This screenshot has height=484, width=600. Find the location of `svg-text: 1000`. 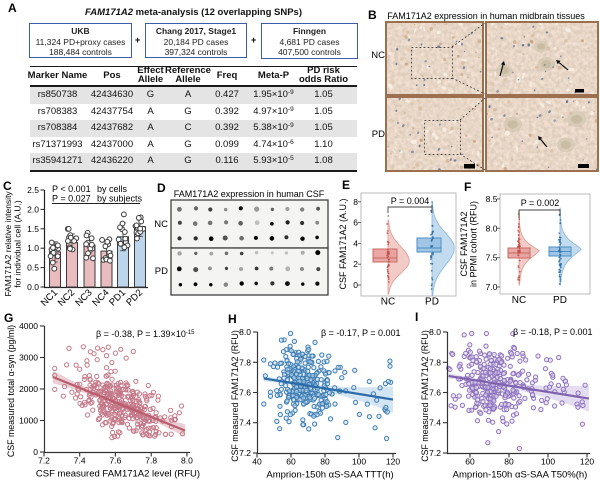

svg-text: 1000 is located at coordinates (28, 421).